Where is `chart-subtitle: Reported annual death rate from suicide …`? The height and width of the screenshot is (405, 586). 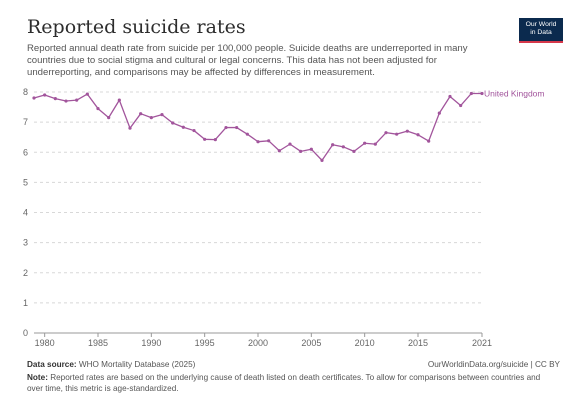 chart-subtitle: Reported annual death rate from suicide … is located at coordinates (247, 60).